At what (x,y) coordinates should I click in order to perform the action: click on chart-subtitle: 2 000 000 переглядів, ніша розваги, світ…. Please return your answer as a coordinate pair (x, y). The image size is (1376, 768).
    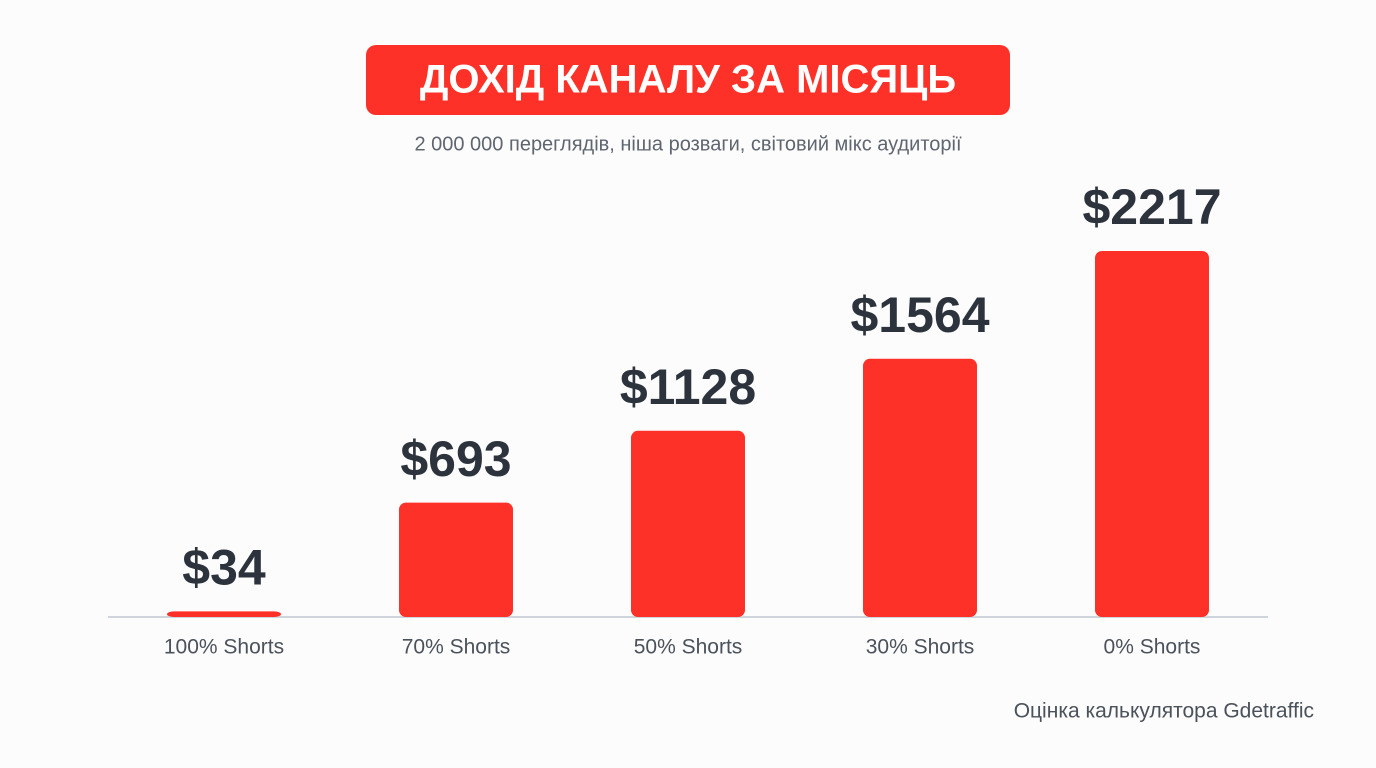
    Looking at the image, I should click on (688, 144).